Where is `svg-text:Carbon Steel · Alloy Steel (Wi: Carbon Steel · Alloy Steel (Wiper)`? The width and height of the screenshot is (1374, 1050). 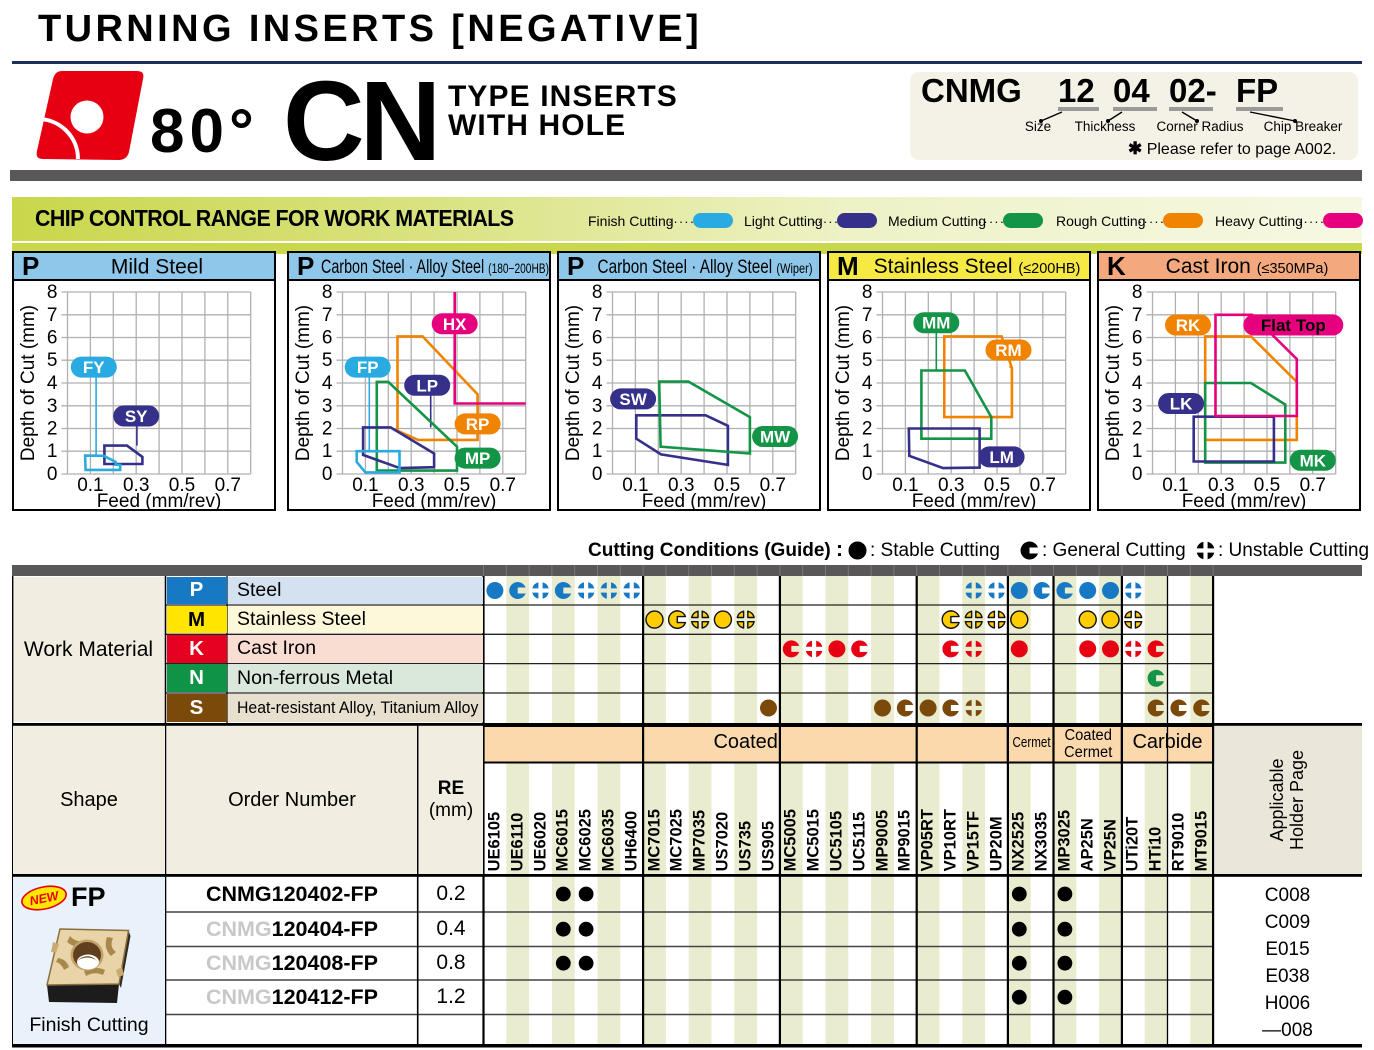 svg-text:Carbon Steel · Alloy Steel (Wi: Carbon Steel · Alloy Steel (Wiper) is located at coordinates (705, 267).